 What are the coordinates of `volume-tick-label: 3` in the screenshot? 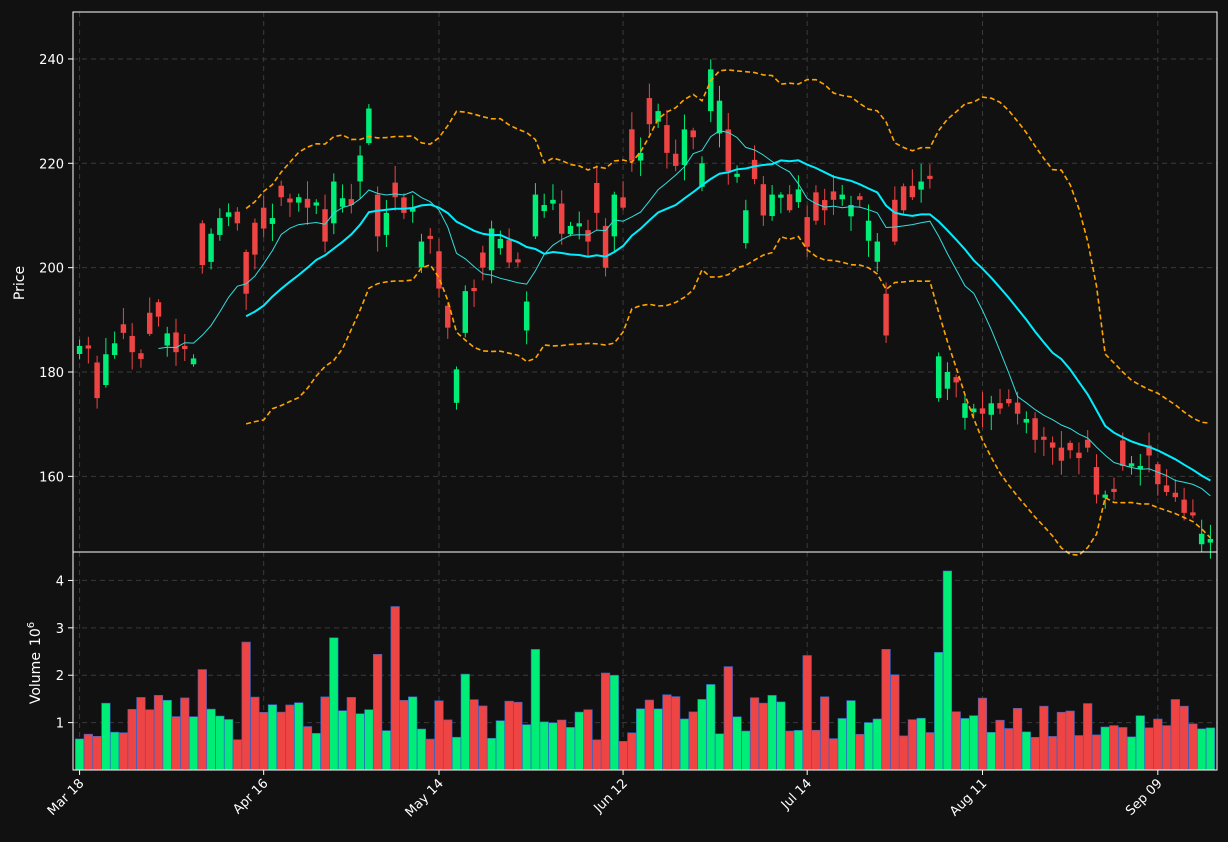 It's located at (60, 629).